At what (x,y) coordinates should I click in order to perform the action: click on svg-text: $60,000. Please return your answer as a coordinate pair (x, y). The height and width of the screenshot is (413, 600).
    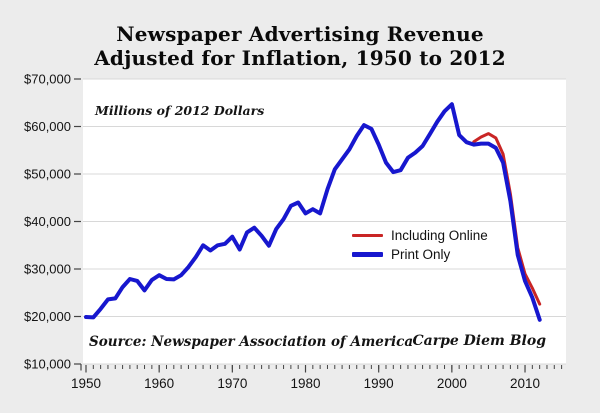
    Looking at the image, I should click on (47, 126).